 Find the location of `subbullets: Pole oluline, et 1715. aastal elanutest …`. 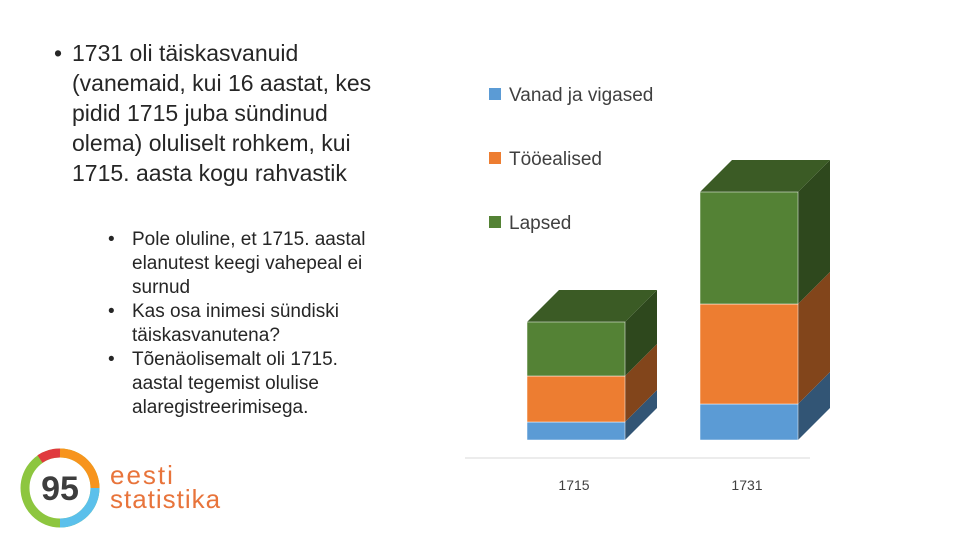

subbullets: Pole oluline, et 1715. aastal elanutest … is located at coordinates (245, 324).